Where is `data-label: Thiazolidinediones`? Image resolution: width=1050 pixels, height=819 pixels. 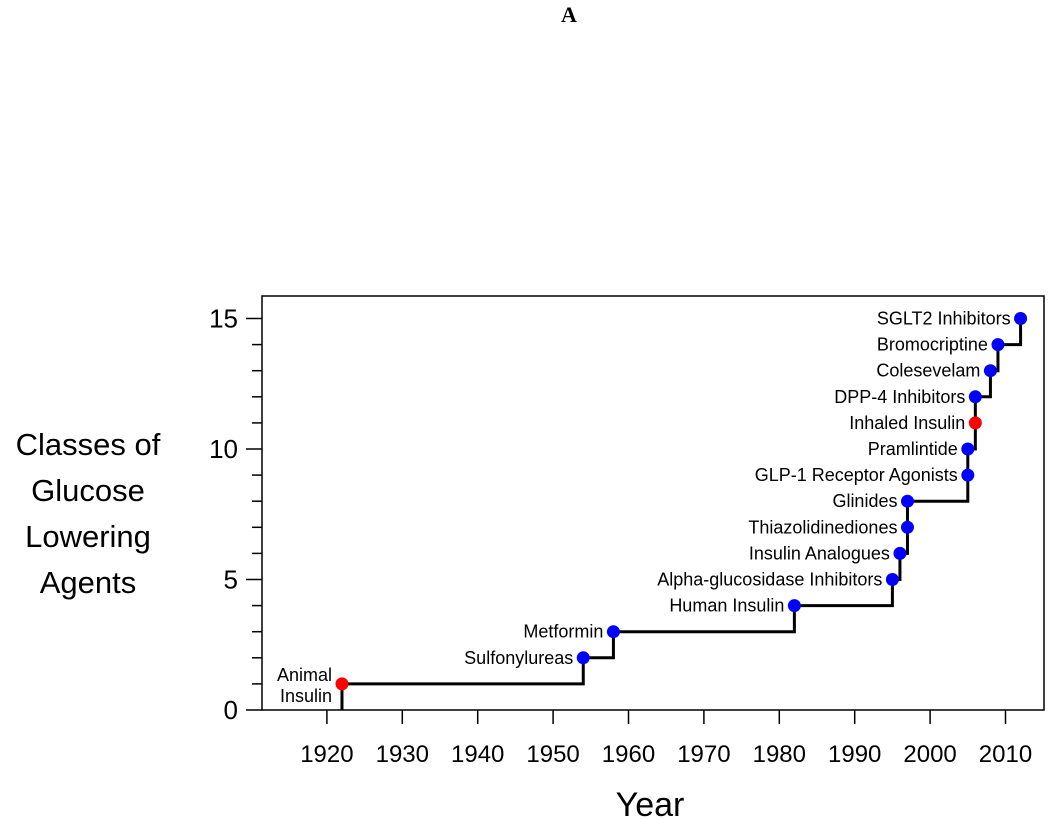
data-label: Thiazolidinediones is located at coordinates (822, 527).